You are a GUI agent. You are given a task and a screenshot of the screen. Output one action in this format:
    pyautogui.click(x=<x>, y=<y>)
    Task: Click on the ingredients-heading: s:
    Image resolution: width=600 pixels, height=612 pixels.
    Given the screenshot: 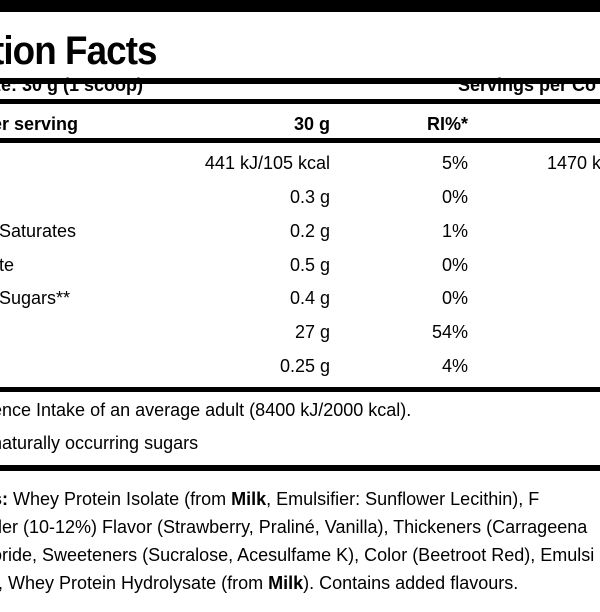 What is the action you would take?
    pyautogui.click(x=4, y=499)
    